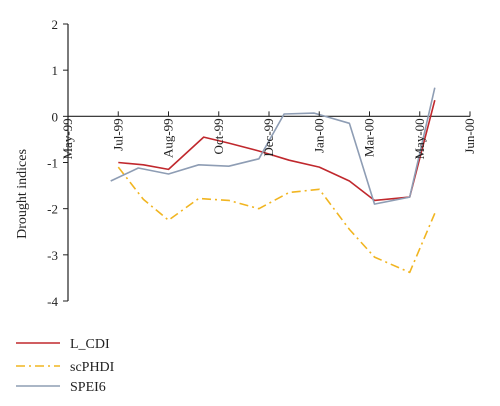 This screenshot has height=406, width=500. What do you see at coordinates (92, 367) in the screenshot?
I see `legend-label: scPHDI` at bounding box center [92, 367].